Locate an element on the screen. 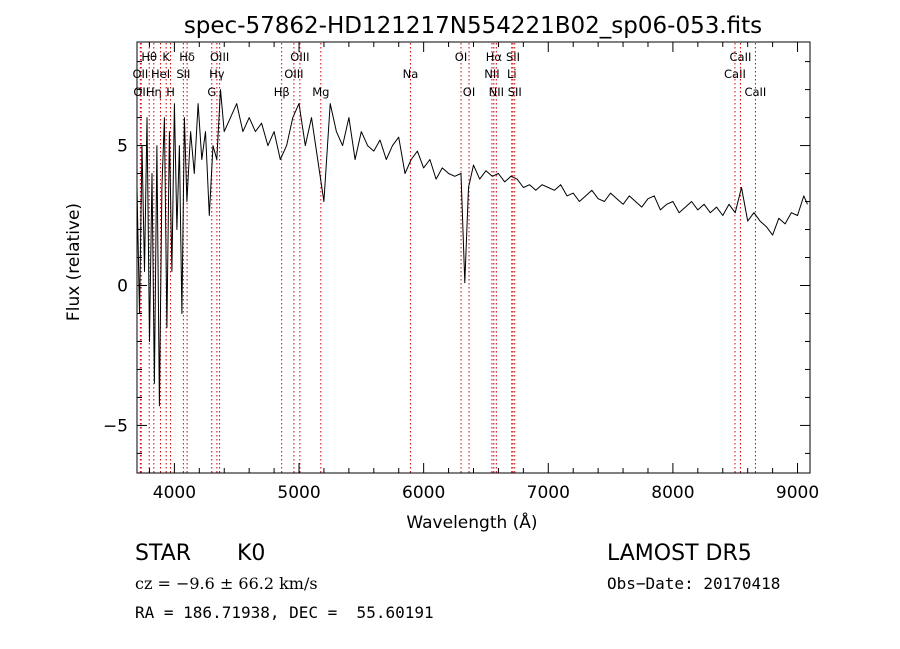  x-tick-label: 4000 is located at coordinates (174, 493).